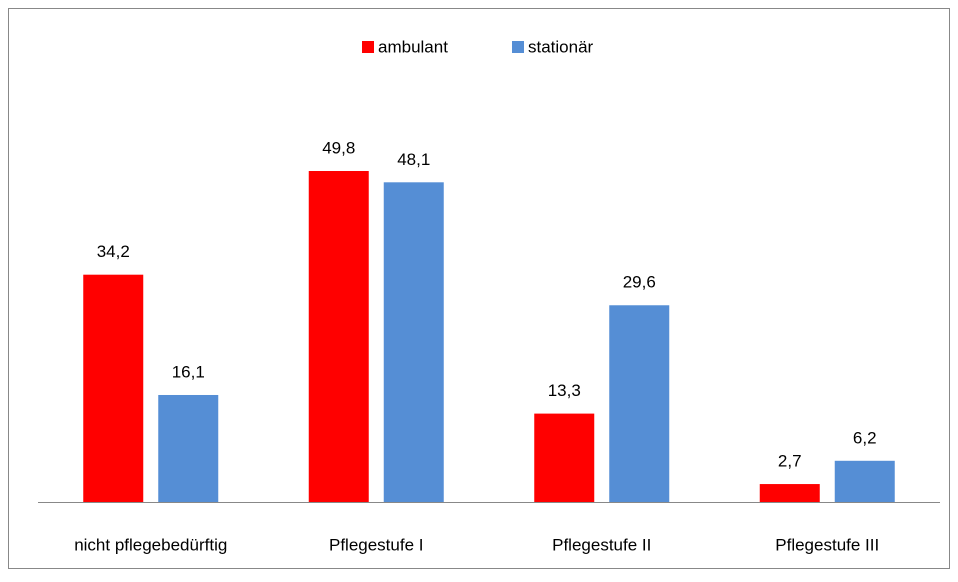 This screenshot has width=958, height=582. I want to click on legend-label: ambulant, so click(413, 46).